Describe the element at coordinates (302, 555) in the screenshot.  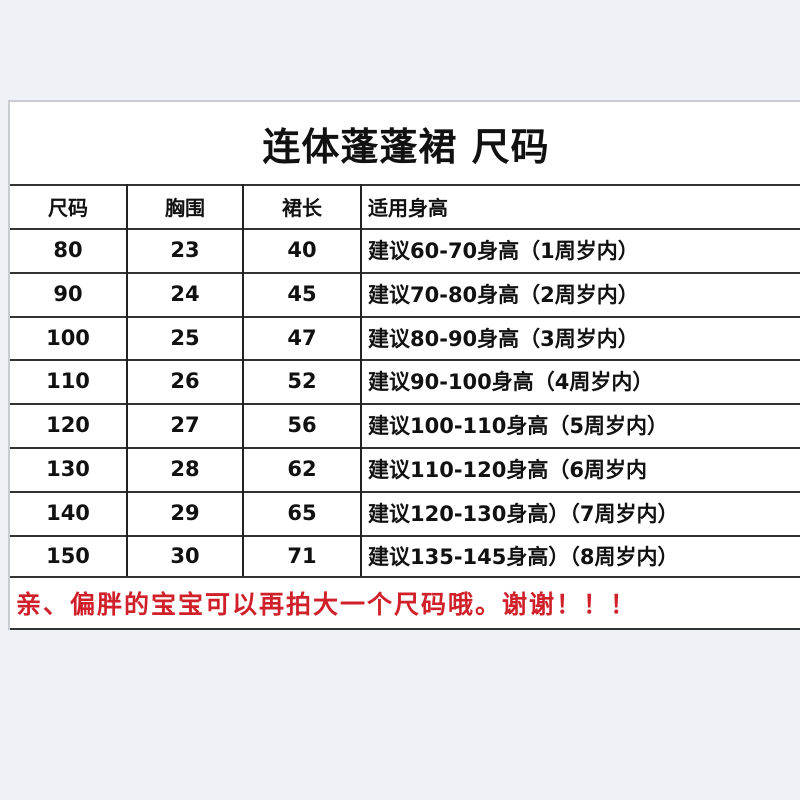
I see `table-cell: 71` at that location.